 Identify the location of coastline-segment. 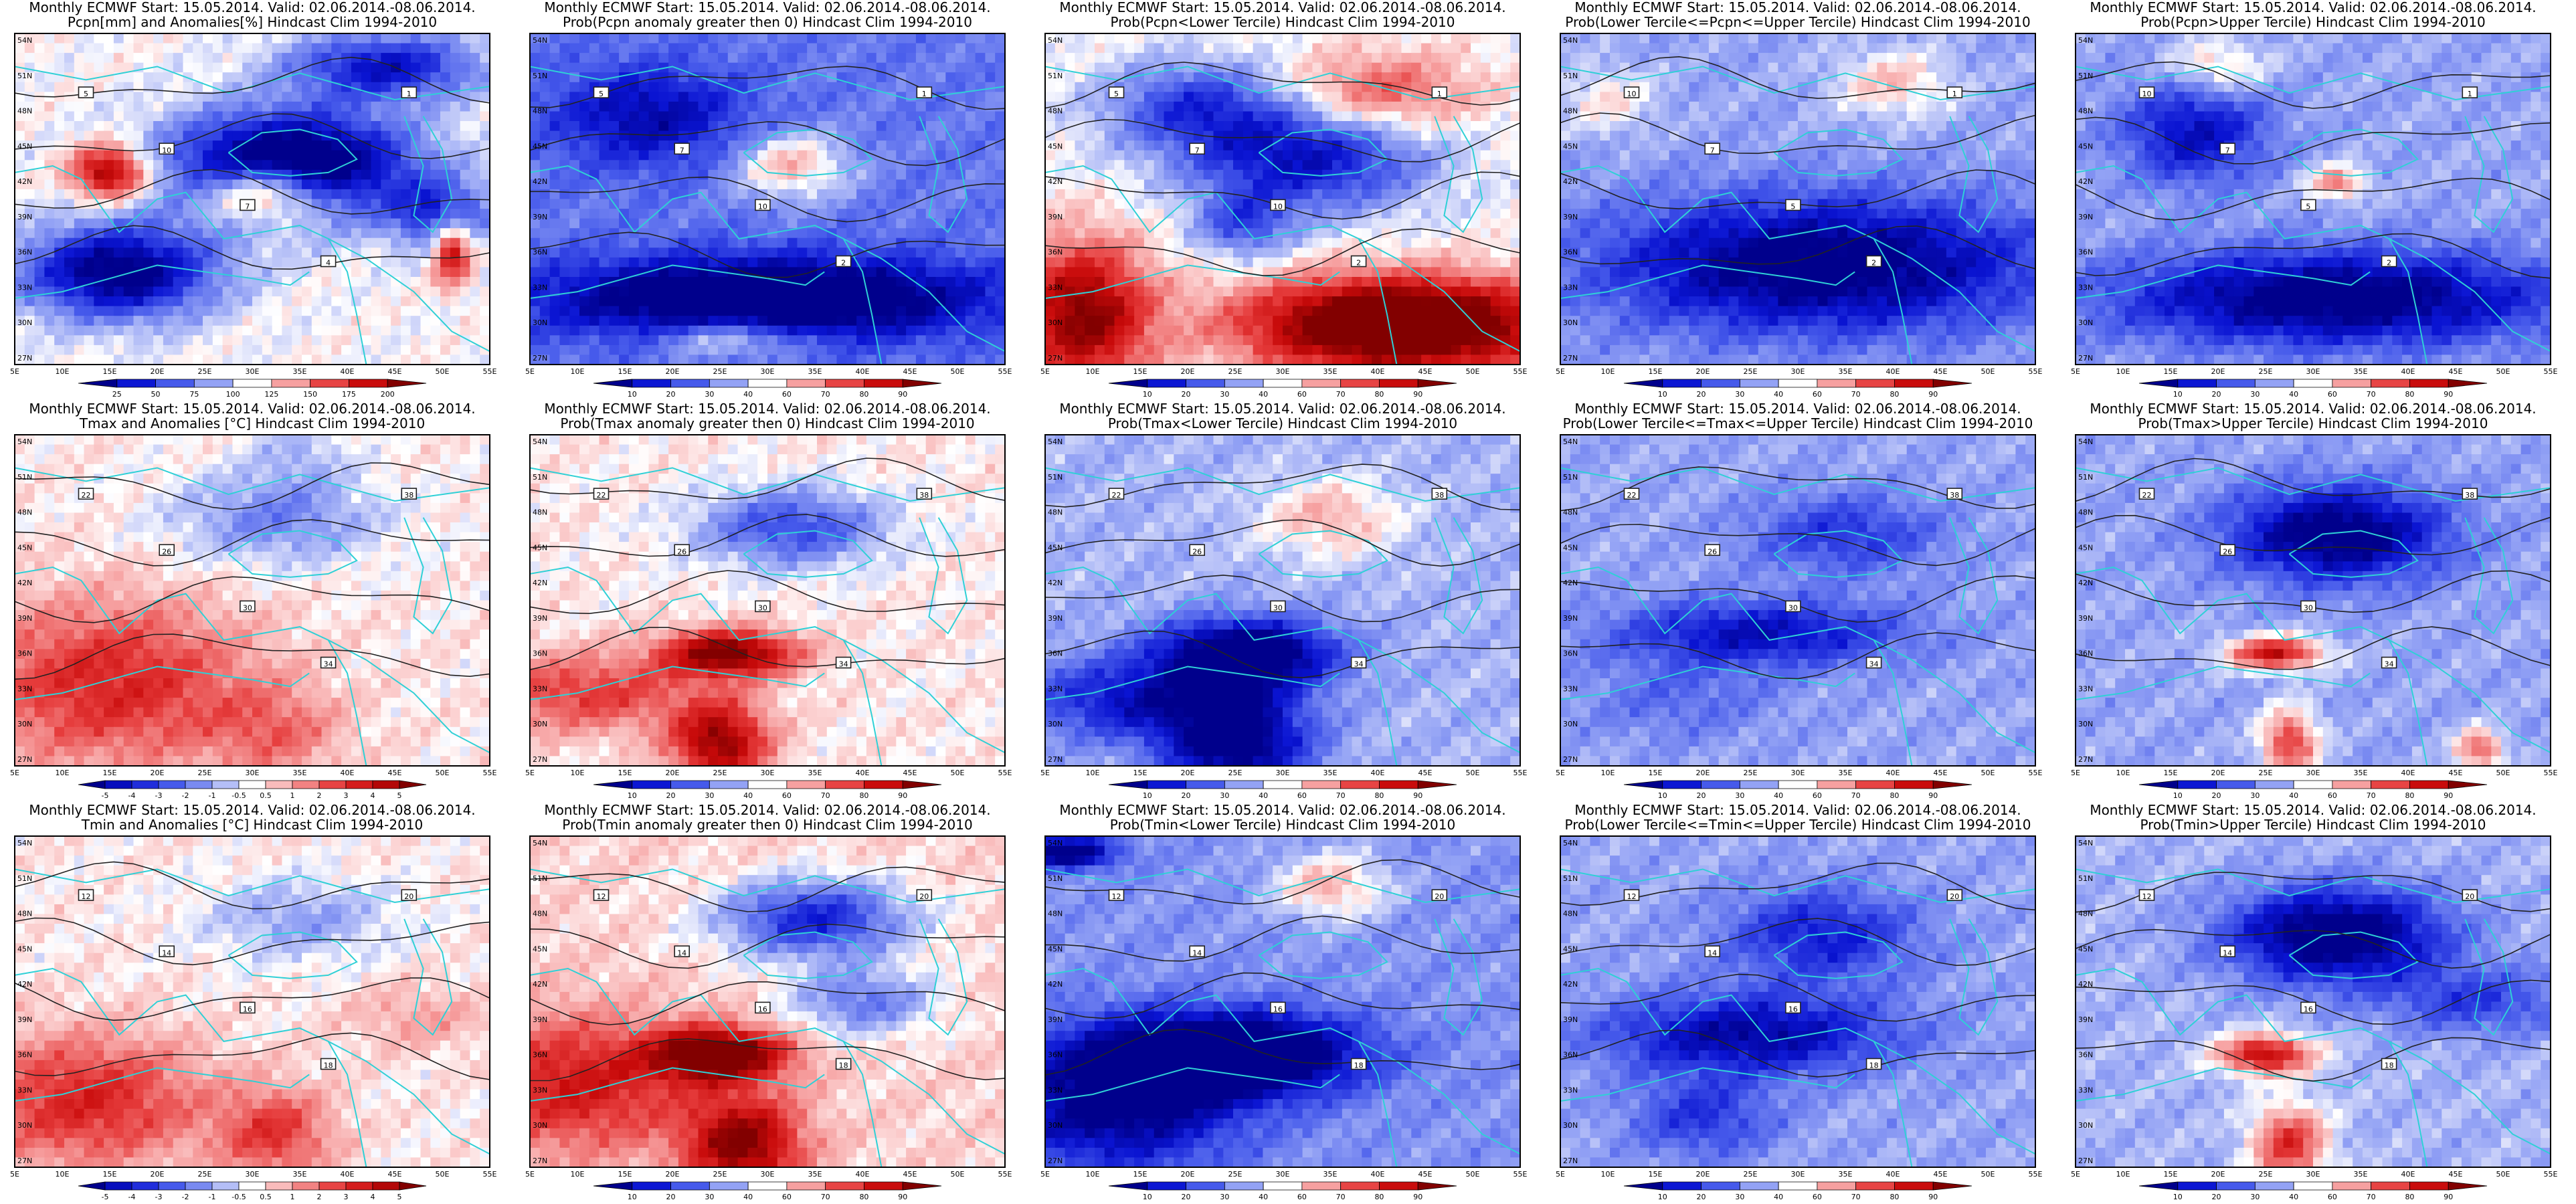
(162, 281).